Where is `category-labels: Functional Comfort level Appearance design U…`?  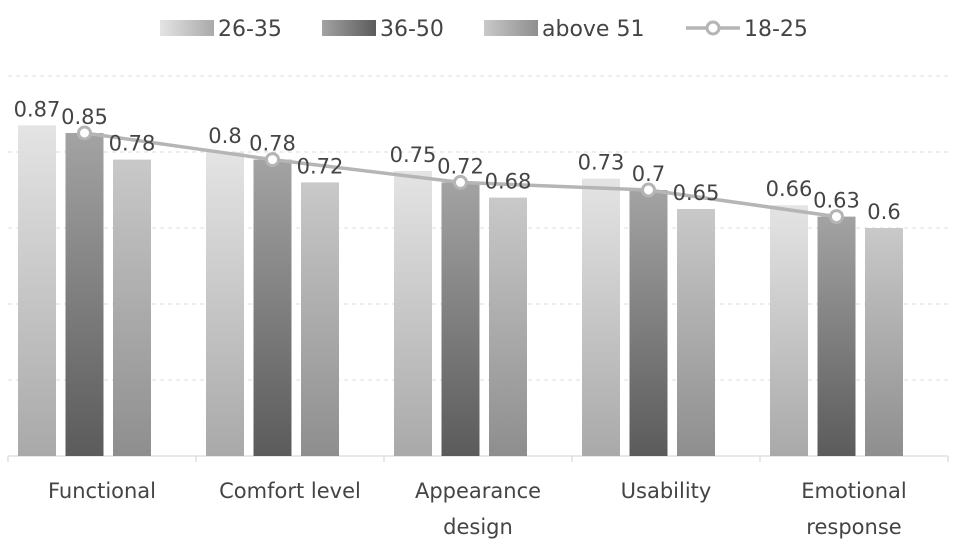
category-labels: Functional Comfort level Appearance design U… is located at coordinates (477, 509).